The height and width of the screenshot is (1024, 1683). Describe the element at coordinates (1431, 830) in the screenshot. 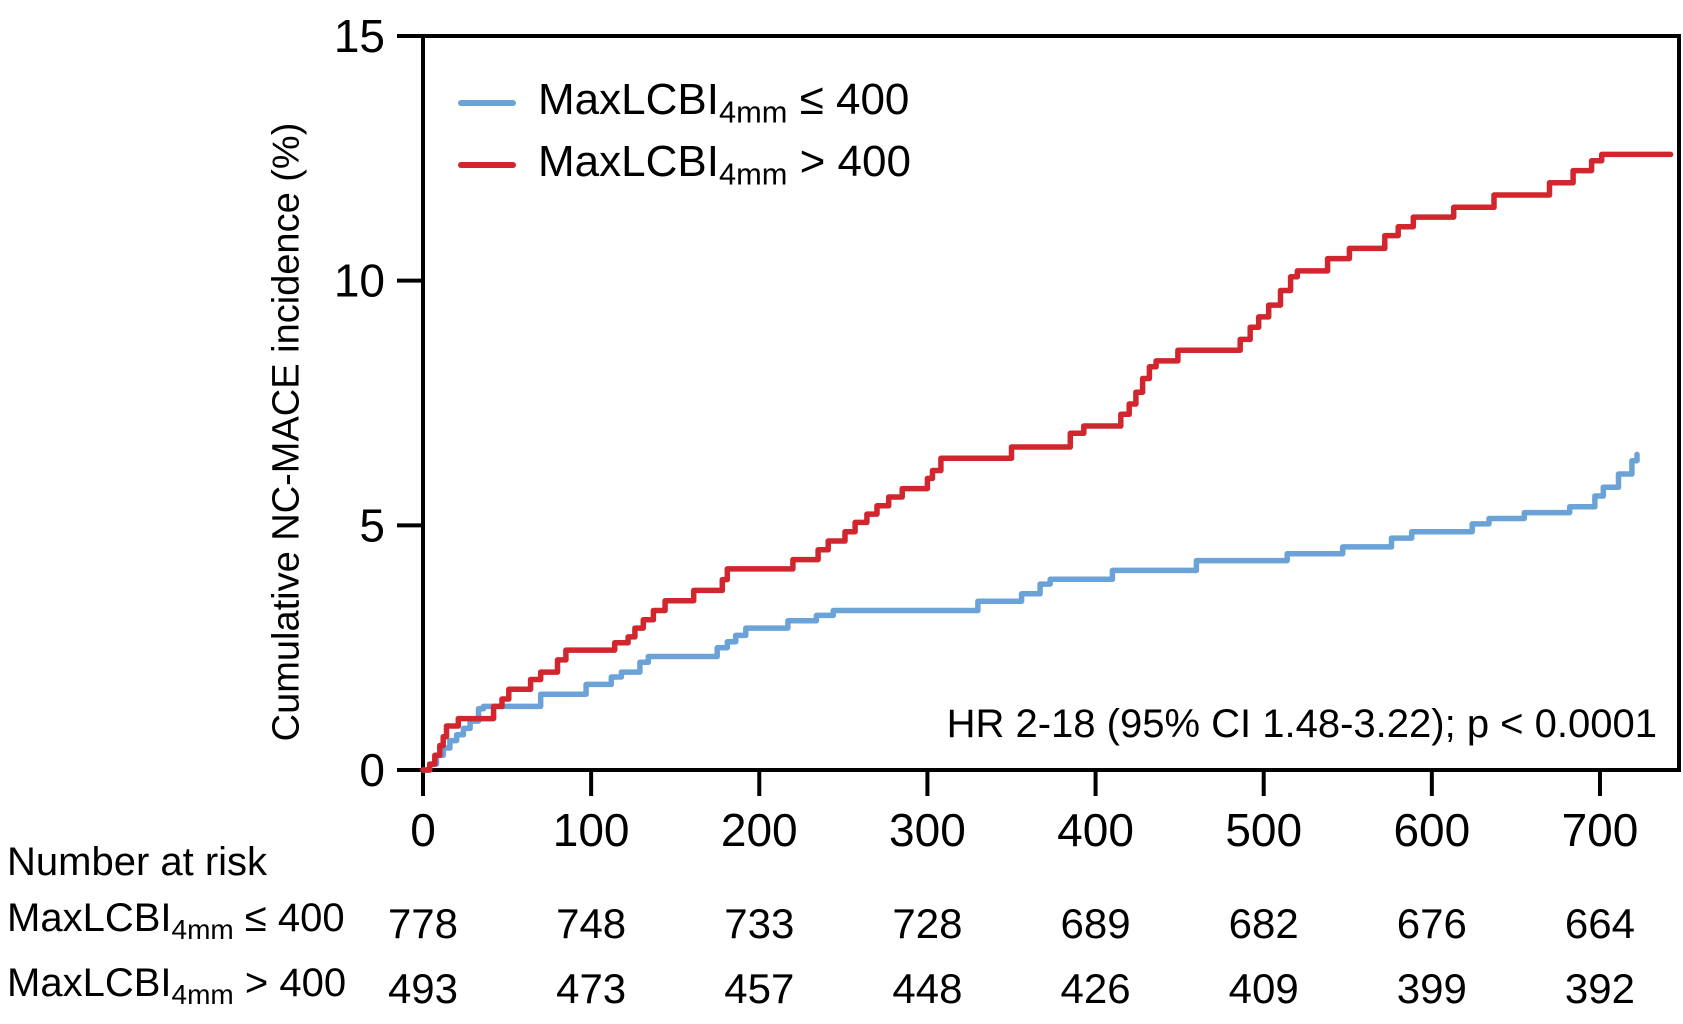

I see `x-tick-label: 600` at that location.